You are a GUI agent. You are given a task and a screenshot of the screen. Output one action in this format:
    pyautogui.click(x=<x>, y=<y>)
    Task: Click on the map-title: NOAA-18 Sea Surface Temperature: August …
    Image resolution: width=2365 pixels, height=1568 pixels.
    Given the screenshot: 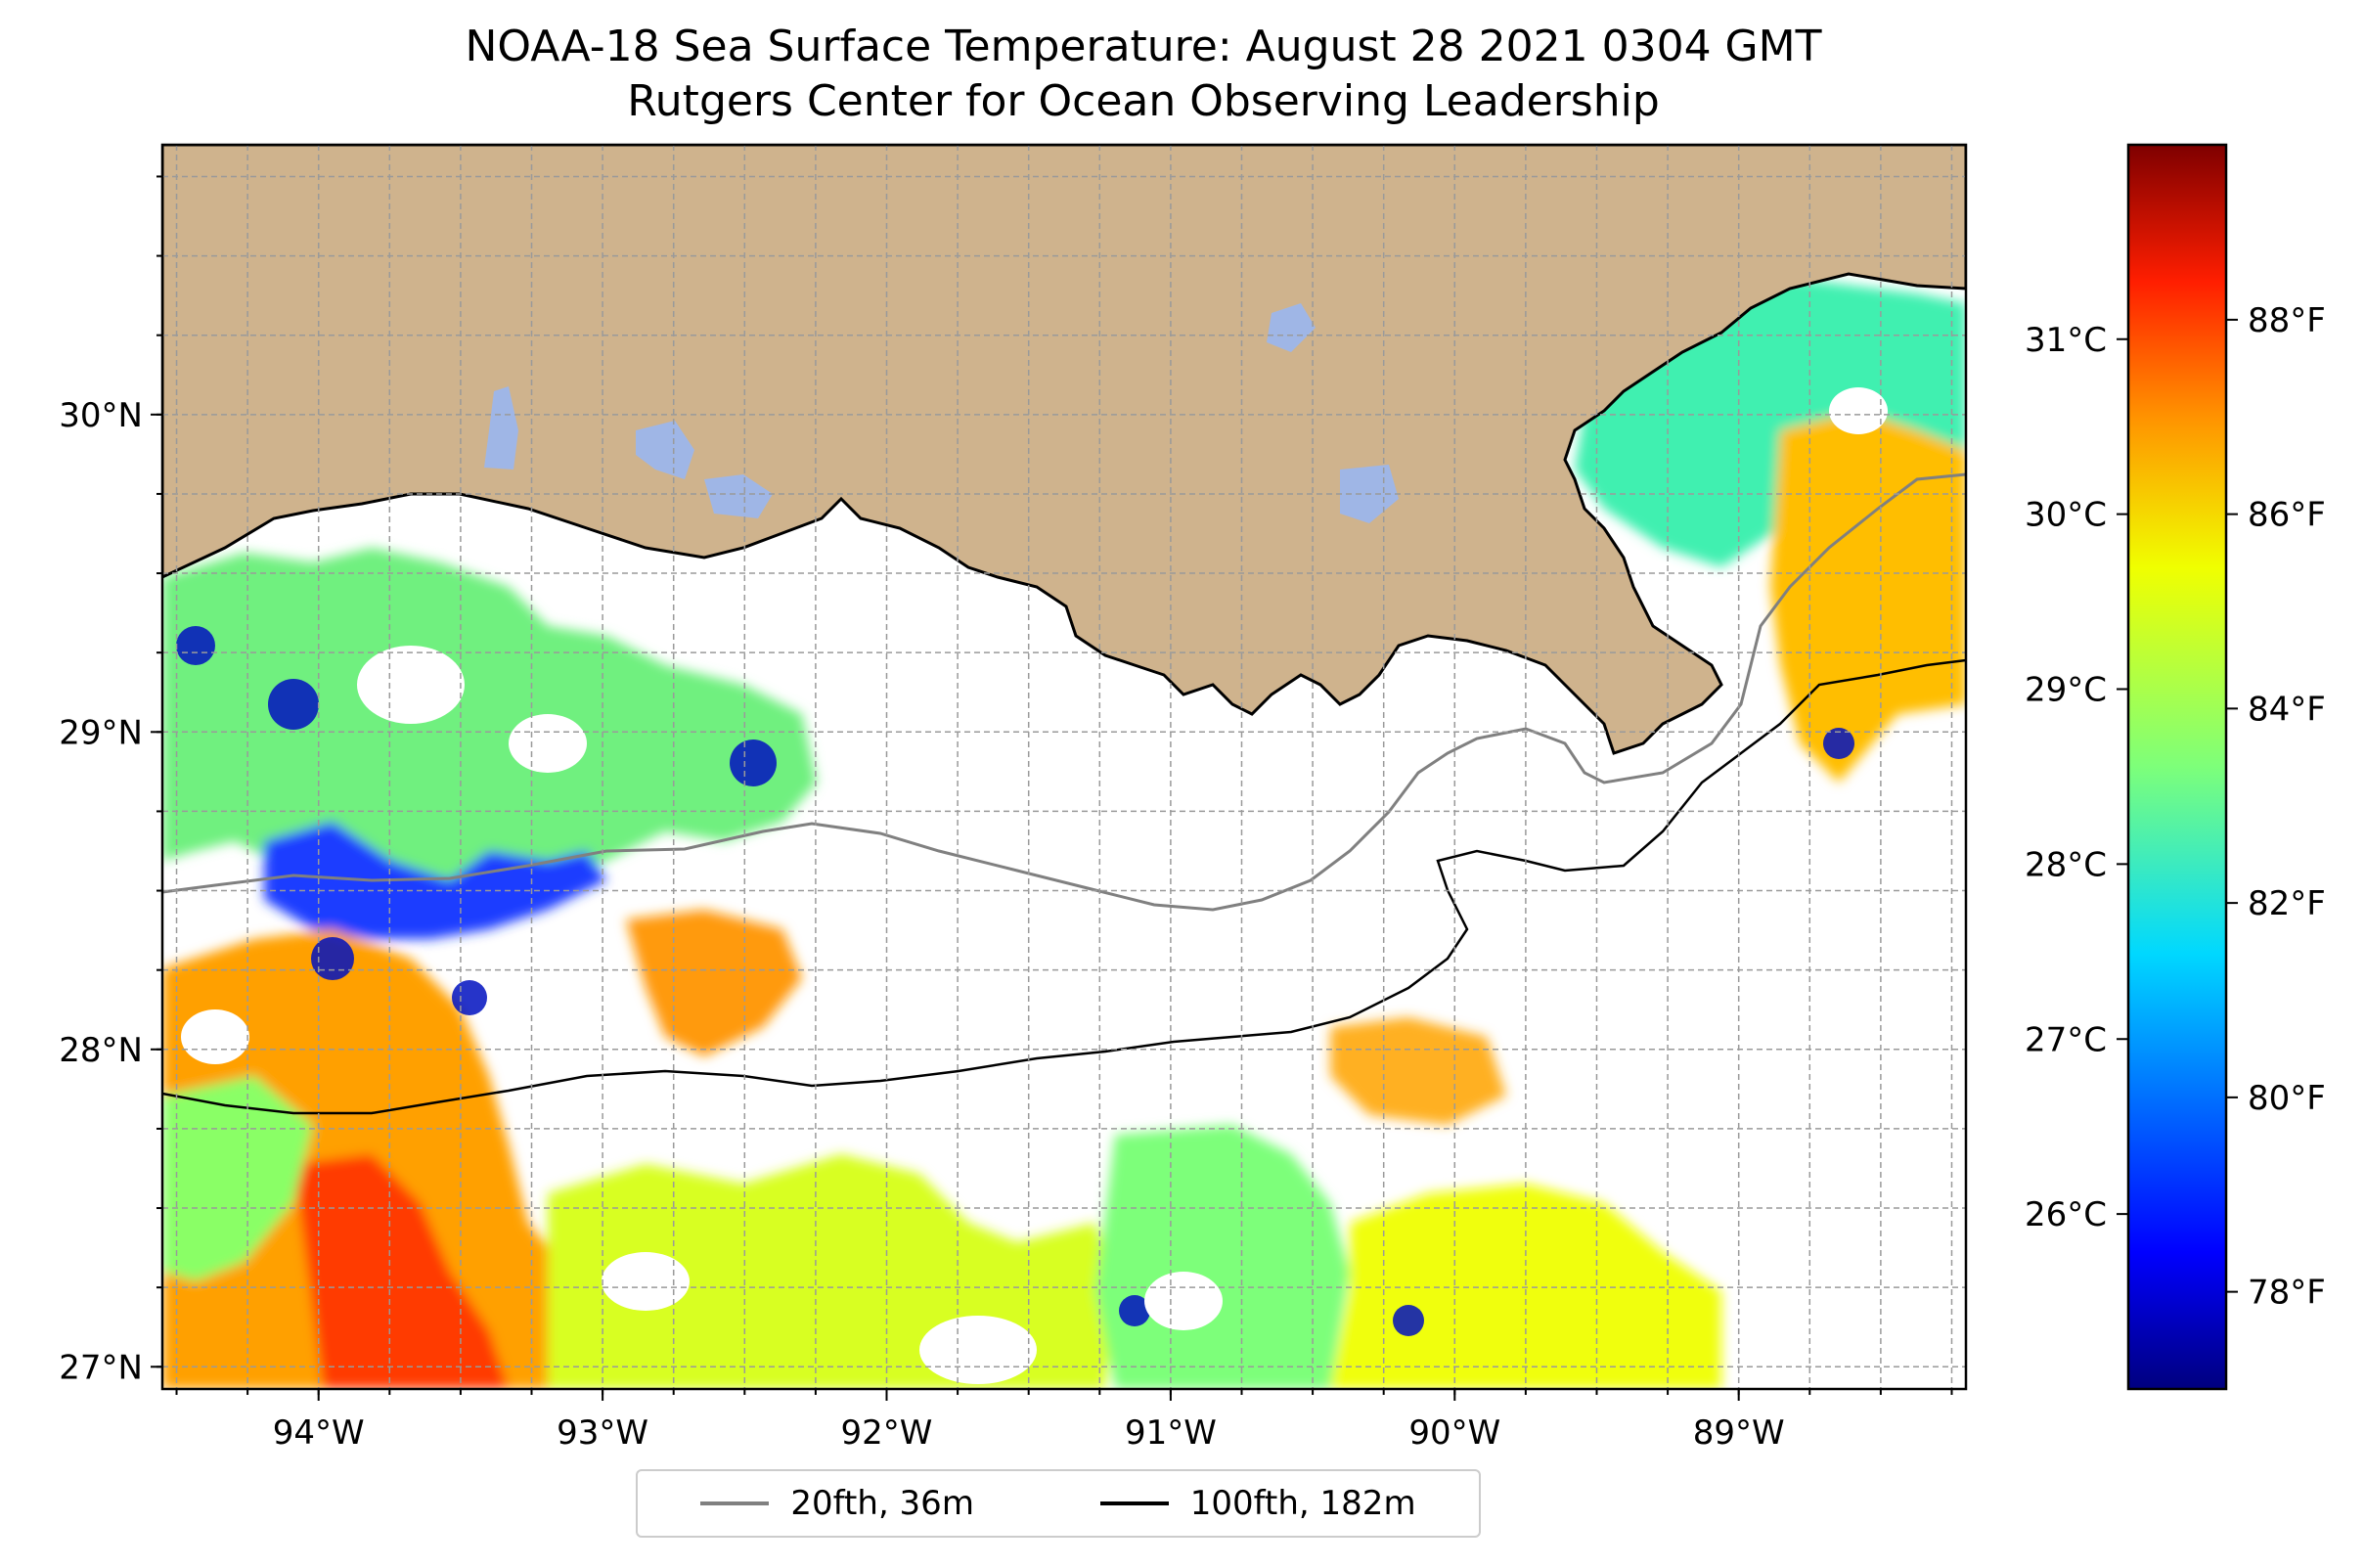 What is the action you would take?
    pyautogui.click(x=1143, y=46)
    